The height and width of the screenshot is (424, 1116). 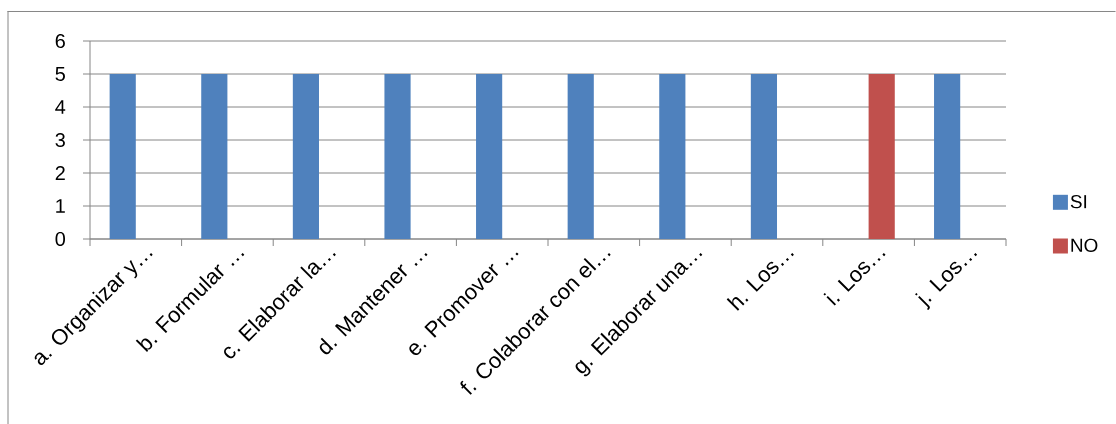 I want to click on y-tick-label: 3, so click(x=60, y=140).